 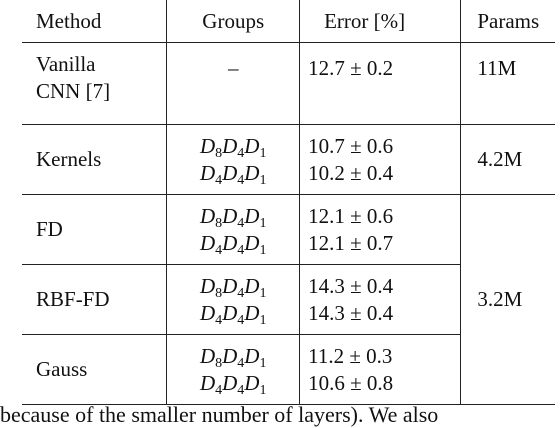 I want to click on error-value: 12.7 ± 0.2, so click(x=351, y=68).